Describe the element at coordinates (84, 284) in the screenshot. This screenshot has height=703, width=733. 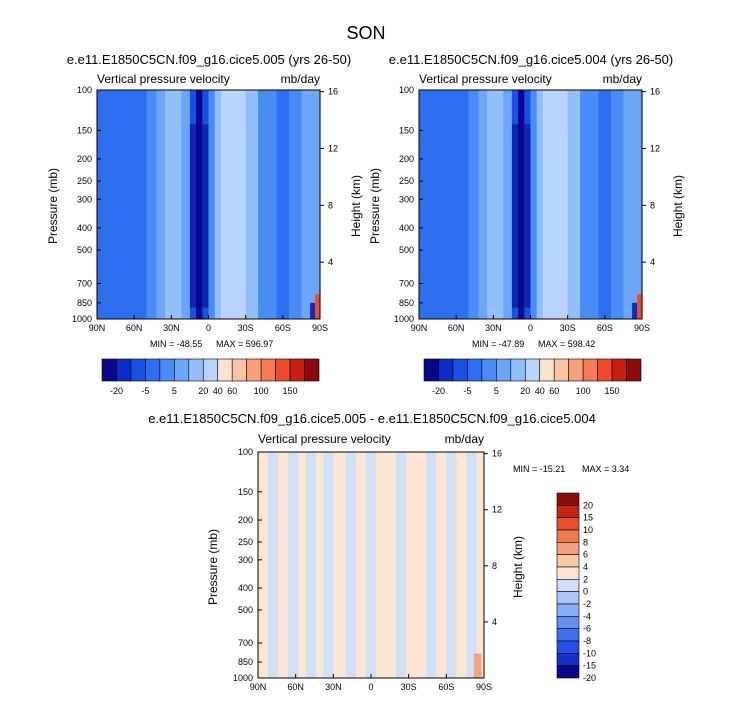
I see `y-tick-label: 700` at that location.